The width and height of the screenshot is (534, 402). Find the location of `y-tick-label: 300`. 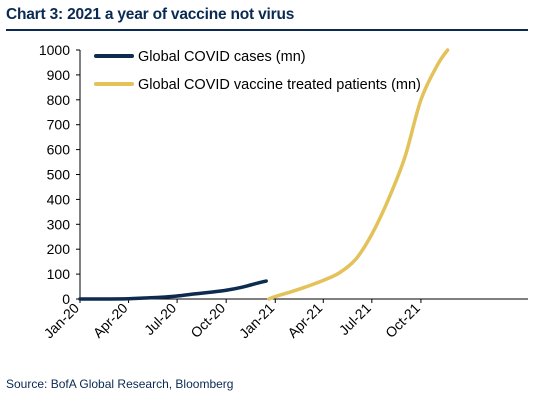

y-tick-label: 300 is located at coordinates (59, 224).